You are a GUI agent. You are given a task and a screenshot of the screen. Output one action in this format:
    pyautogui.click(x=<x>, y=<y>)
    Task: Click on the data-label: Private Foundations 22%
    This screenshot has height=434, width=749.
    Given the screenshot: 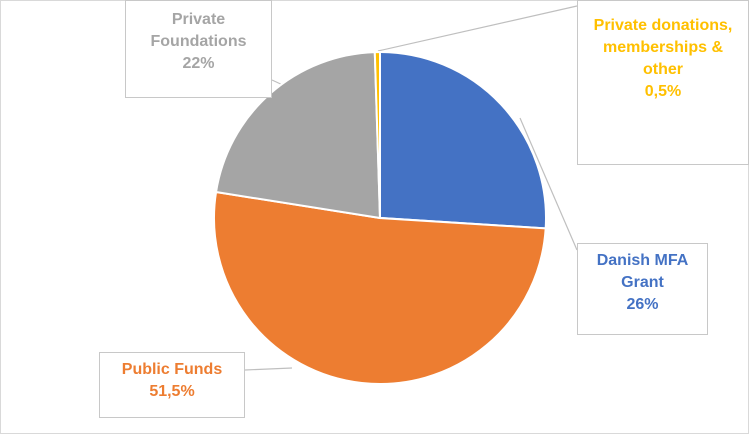 What is the action you would take?
    pyautogui.click(x=198, y=49)
    